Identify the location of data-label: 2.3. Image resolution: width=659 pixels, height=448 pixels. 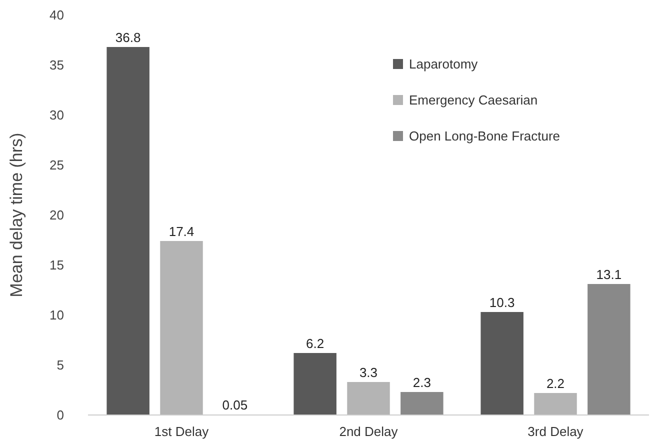
(421, 382).